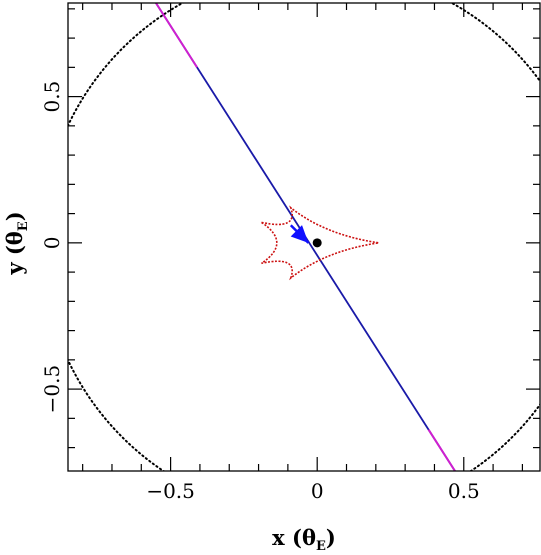 The height and width of the screenshot is (555, 541). I want to click on y-axis-label-subscript: E, so click(23, 226).